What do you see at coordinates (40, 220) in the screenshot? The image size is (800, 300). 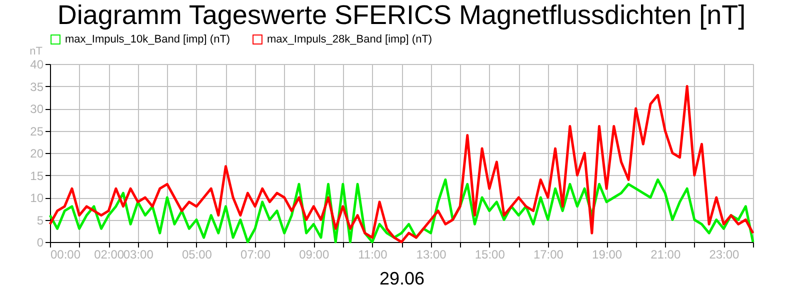 I see `y-tick-label: 5` at bounding box center [40, 220].